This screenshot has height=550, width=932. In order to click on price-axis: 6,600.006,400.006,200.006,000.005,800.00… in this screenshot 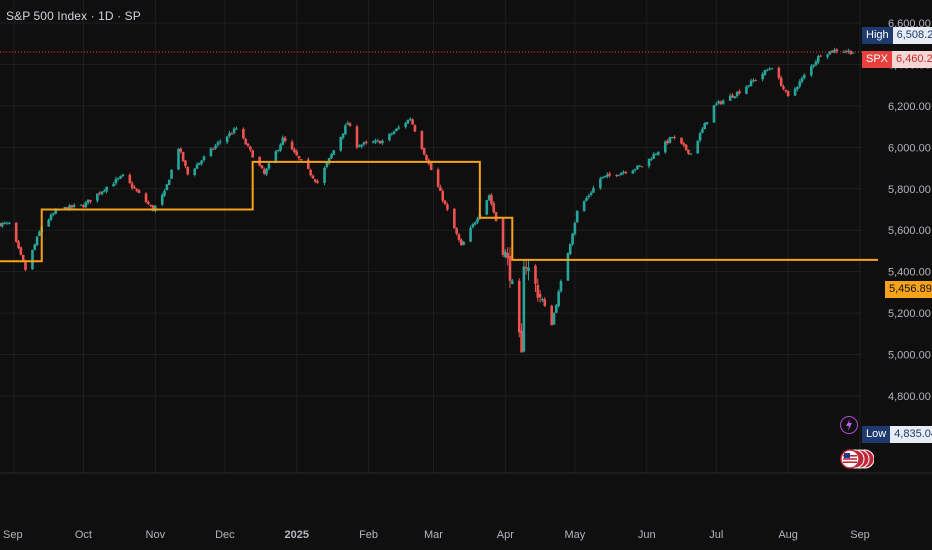, I will do `click(909, 210)`.